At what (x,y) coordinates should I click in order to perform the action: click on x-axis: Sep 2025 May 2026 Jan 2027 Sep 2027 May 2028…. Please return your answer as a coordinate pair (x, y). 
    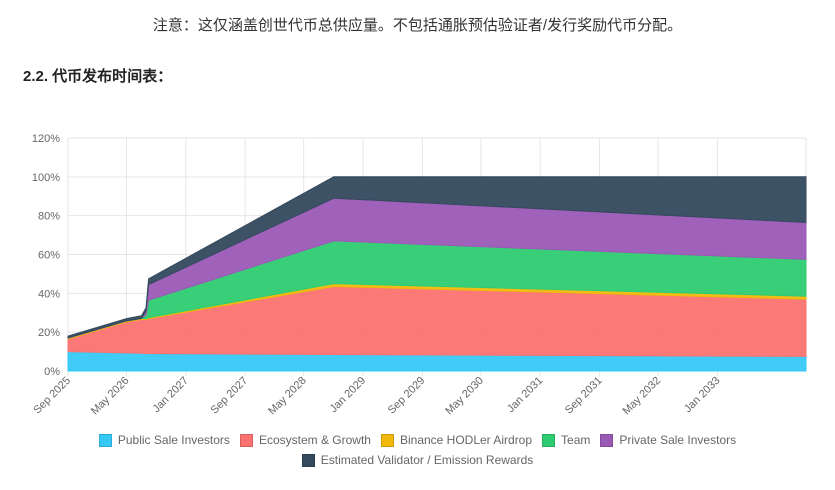
    Looking at the image, I should click on (376, 396).